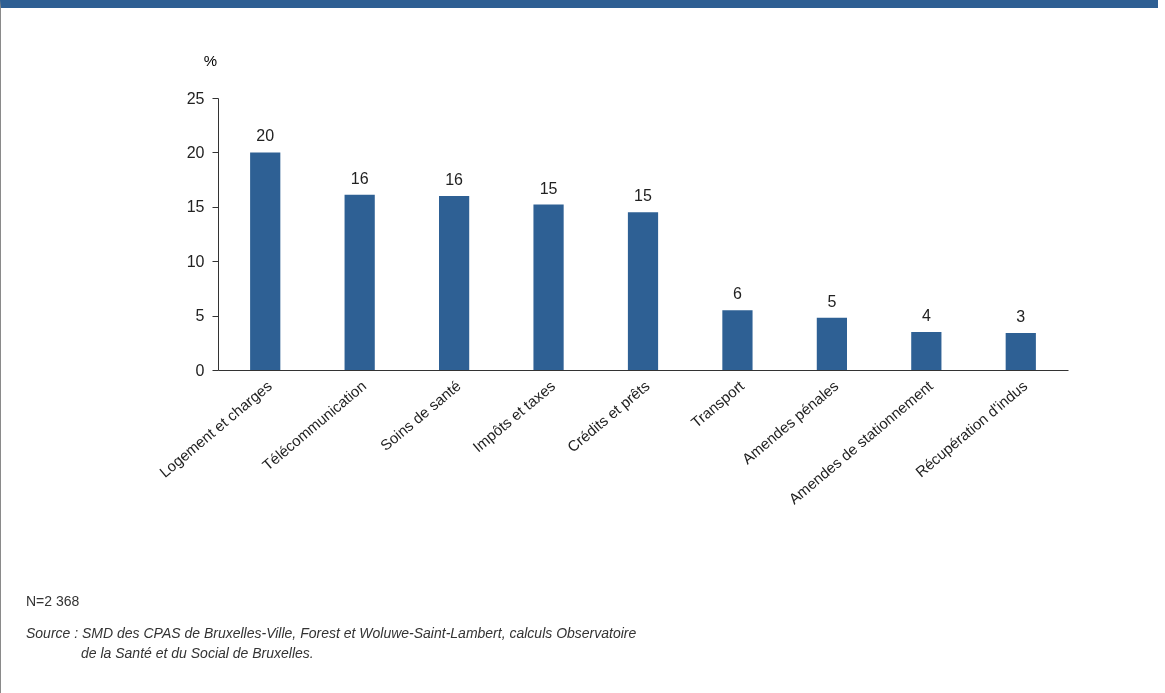  What do you see at coordinates (1021, 317) in the screenshot?
I see `data-label: 3` at bounding box center [1021, 317].